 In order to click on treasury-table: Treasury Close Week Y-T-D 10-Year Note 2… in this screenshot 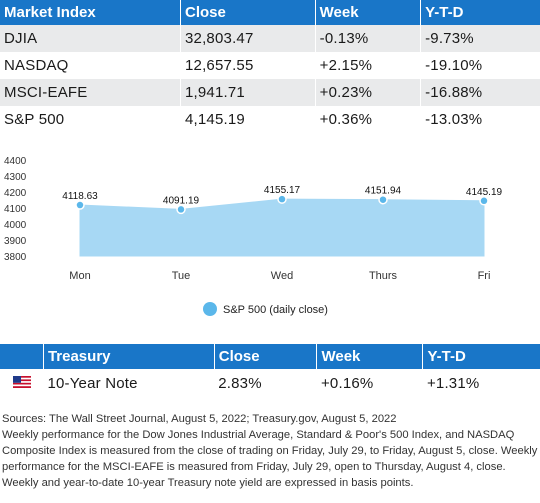, I will do `click(270, 370)`.